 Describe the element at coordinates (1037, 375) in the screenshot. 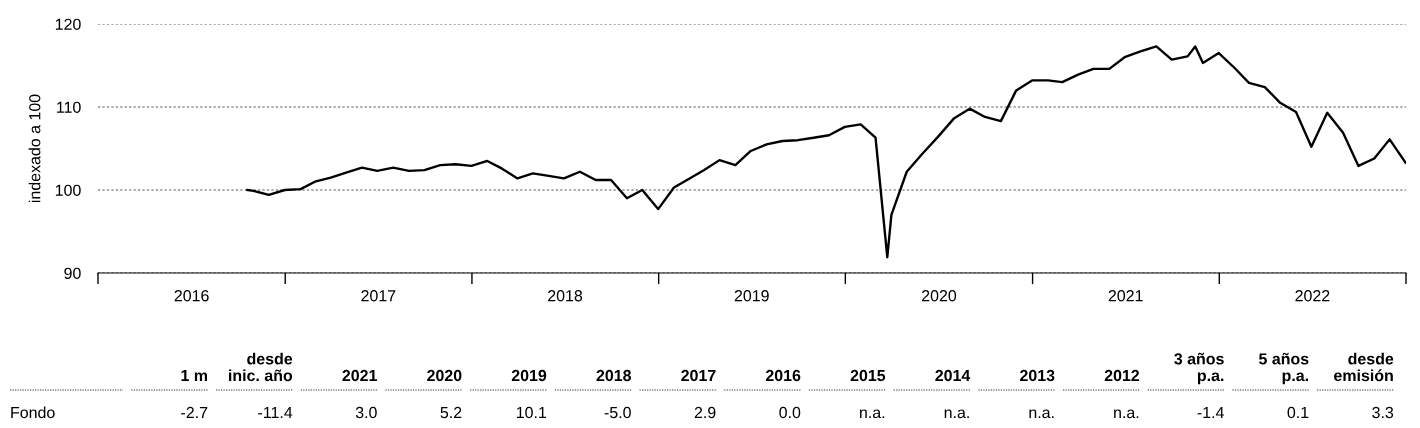

I see `text: 2013` at that location.